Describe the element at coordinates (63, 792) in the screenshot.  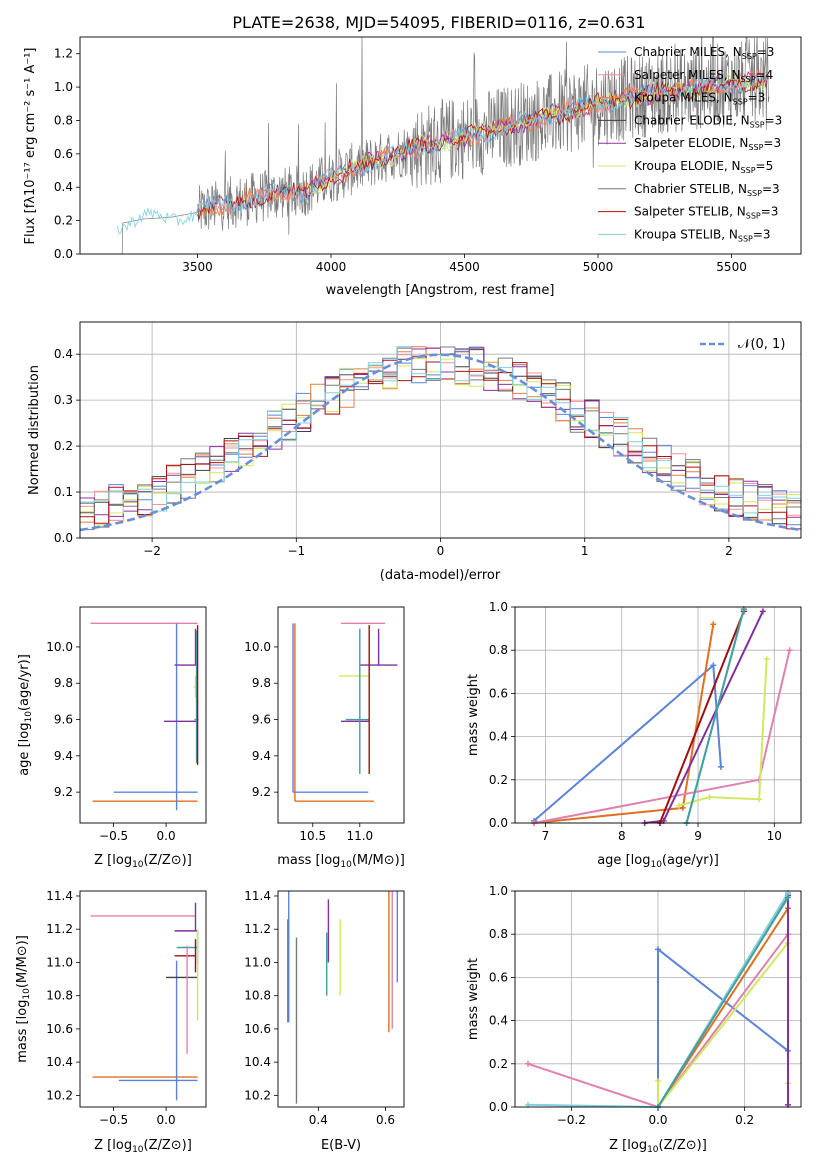
I see `y-tick-label: 9.2` at that location.